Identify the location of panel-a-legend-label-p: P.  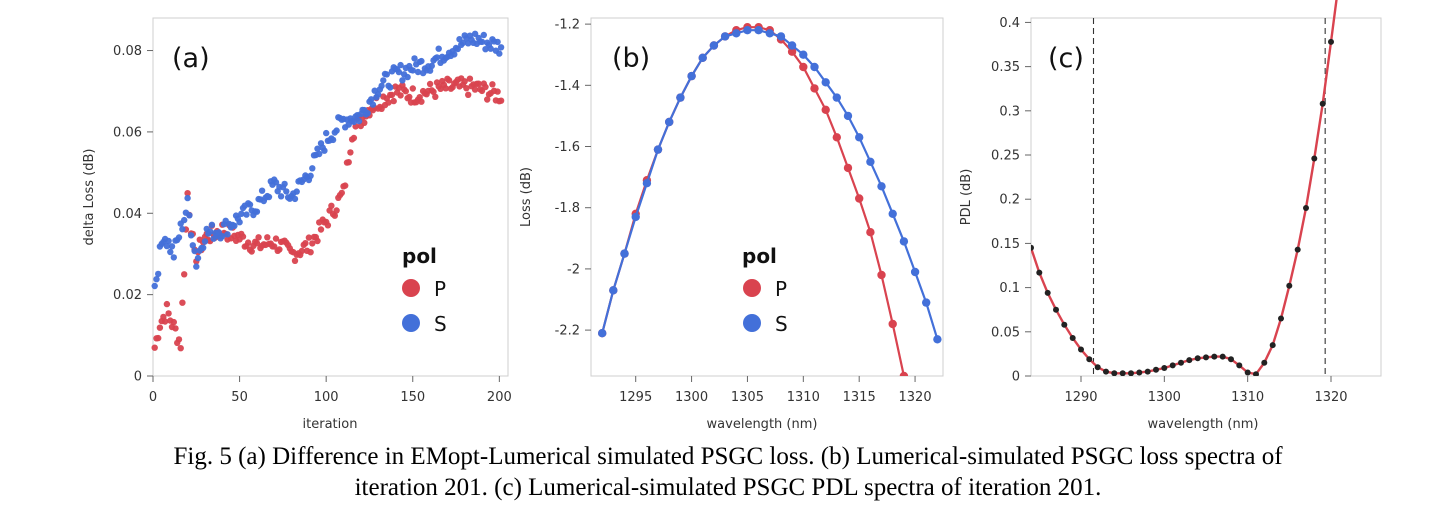
(440, 289).